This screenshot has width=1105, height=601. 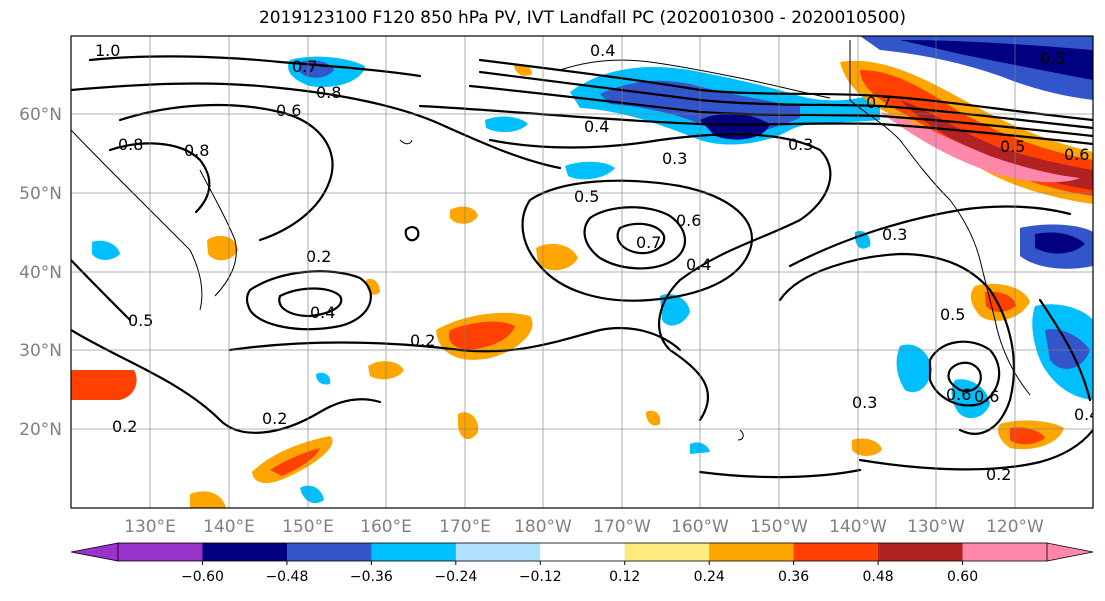 What do you see at coordinates (371, 577) in the screenshot?
I see `colorbar-tick-label: −0.36` at bounding box center [371, 577].